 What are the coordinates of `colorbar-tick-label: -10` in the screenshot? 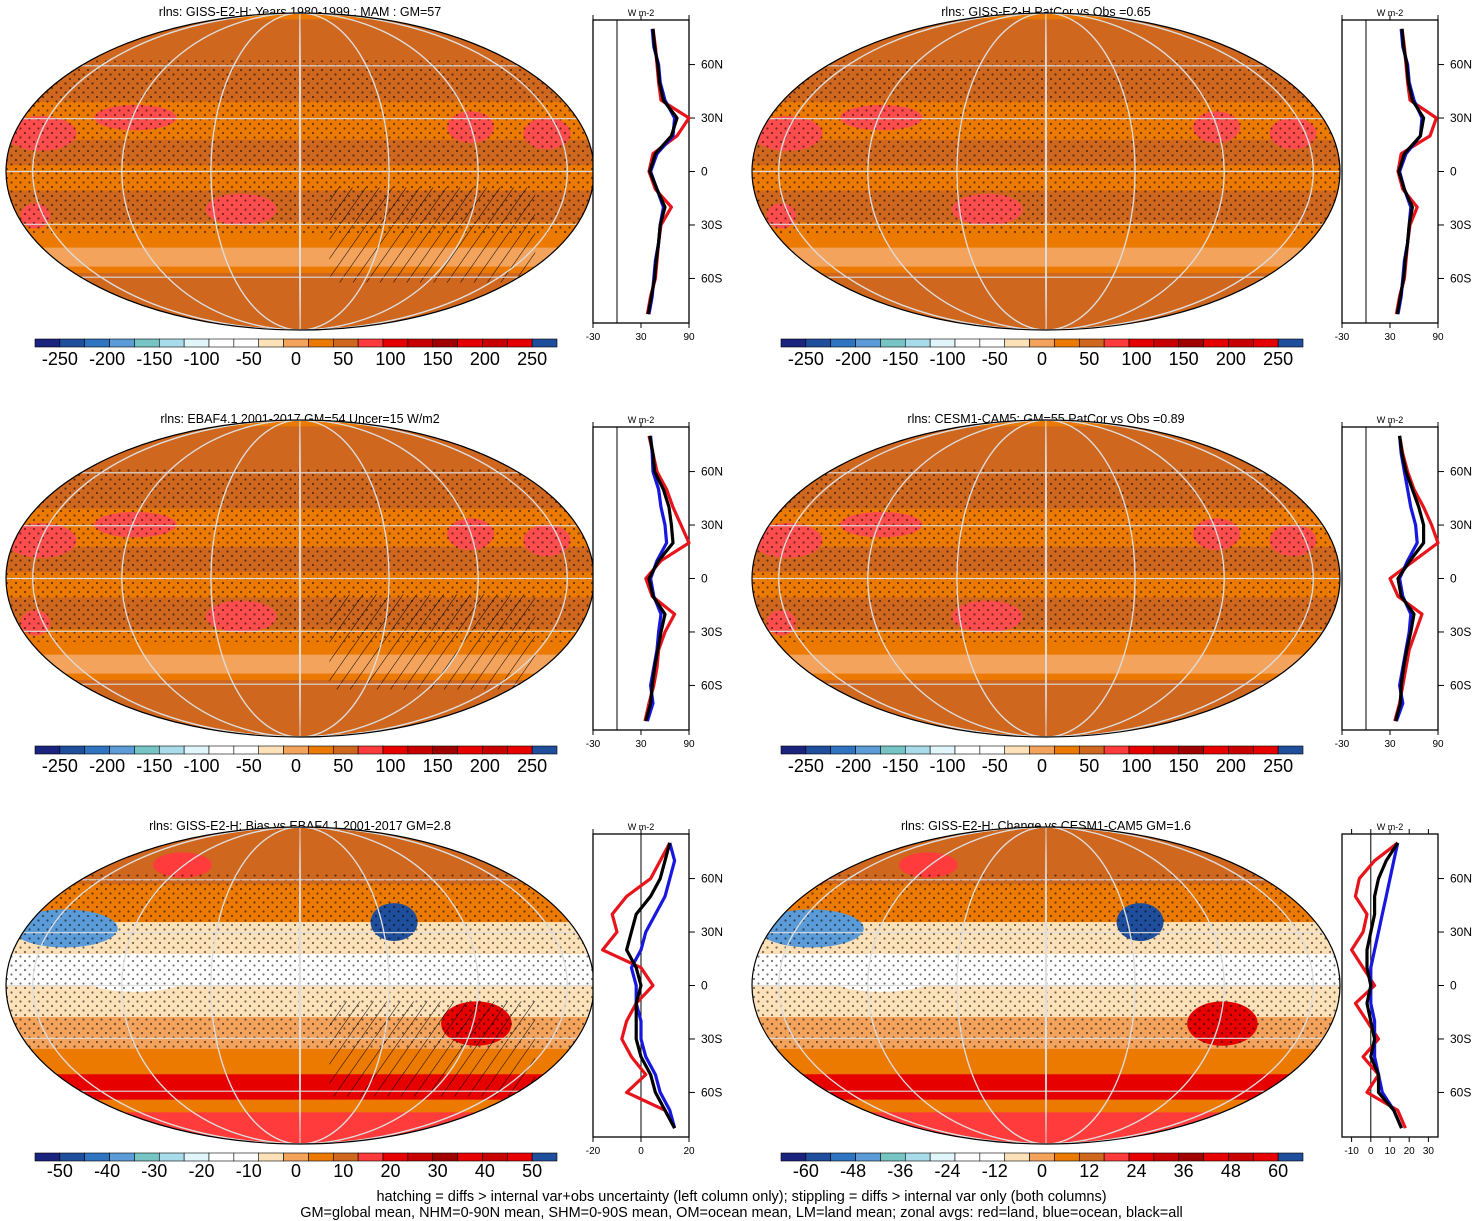 It's located at (249, 1171).